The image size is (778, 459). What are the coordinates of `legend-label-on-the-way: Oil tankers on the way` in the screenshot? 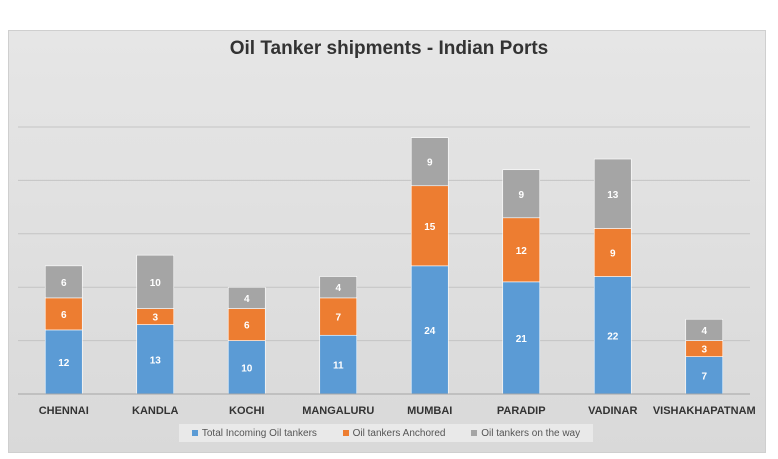 It's located at (531, 433).